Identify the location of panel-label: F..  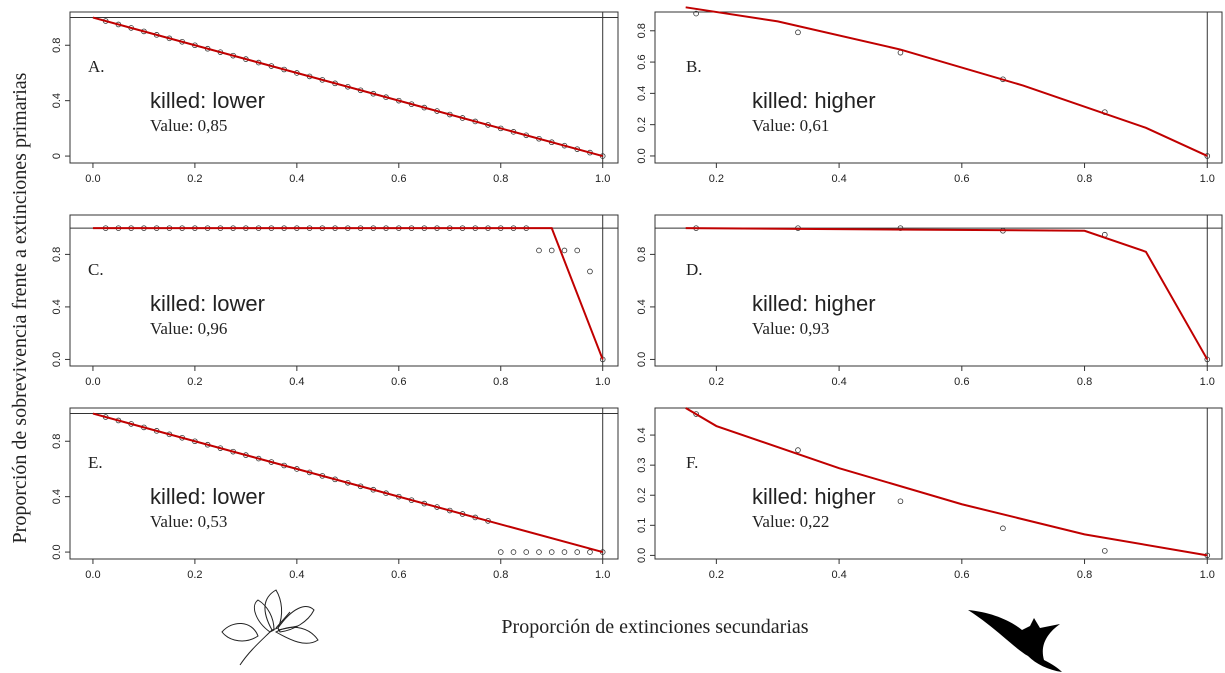
(692, 462).